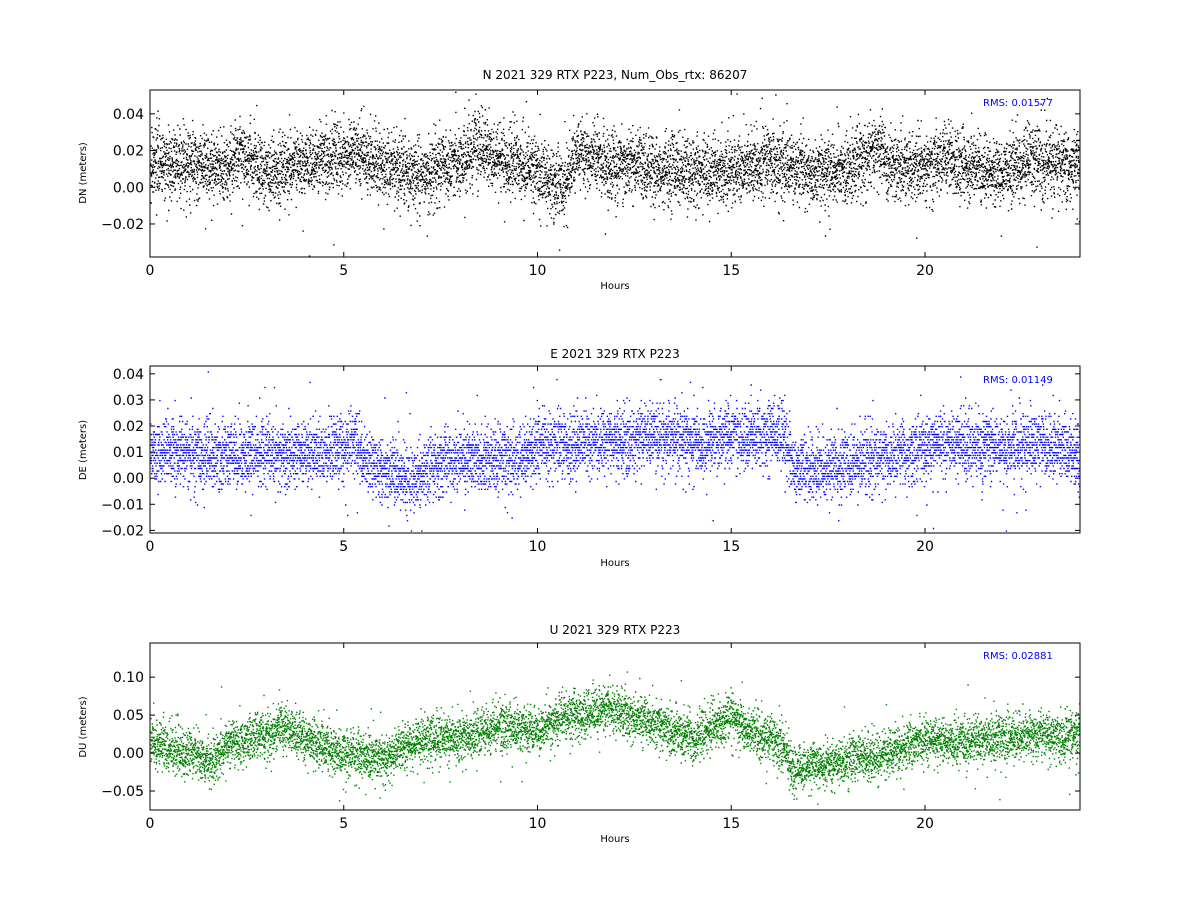  What do you see at coordinates (615, 630) in the screenshot?
I see `chart-title: U 2021 329 RTX P223` at bounding box center [615, 630].